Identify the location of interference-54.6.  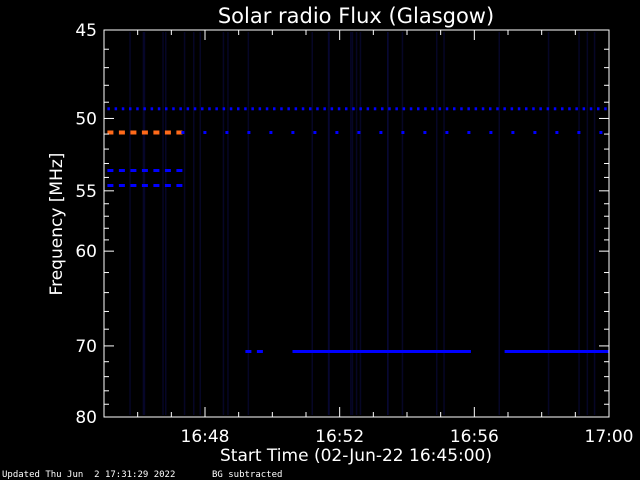
(145, 185).